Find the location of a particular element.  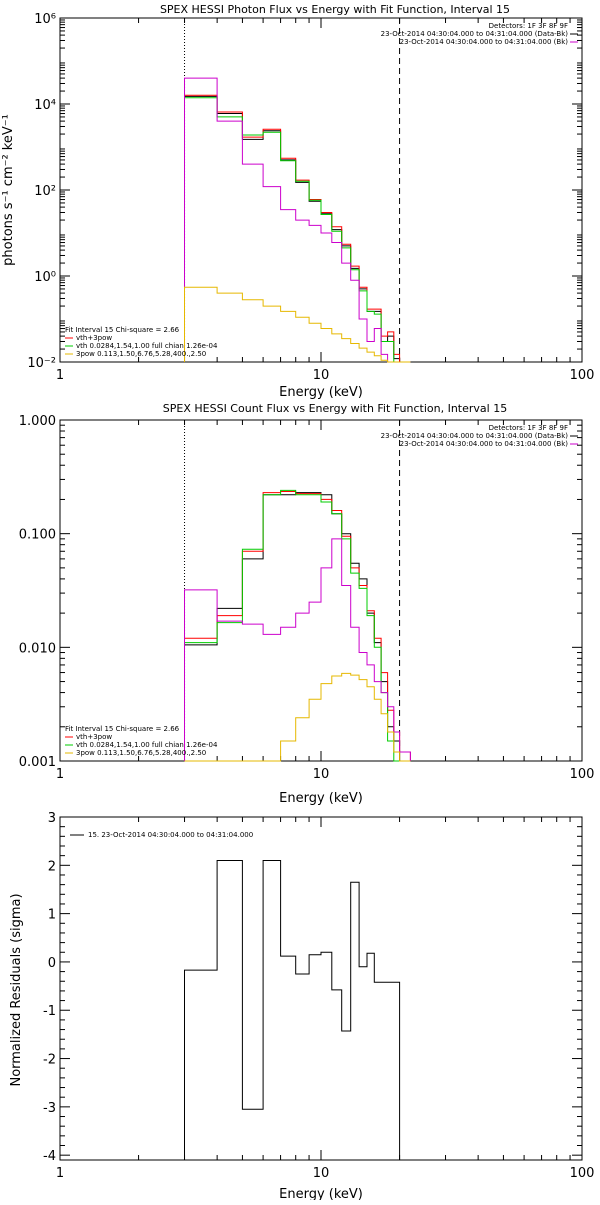

y-axis-label: photons s⁻¹ cm⁻² keV⁻¹ is located at coordinates (8, 190).